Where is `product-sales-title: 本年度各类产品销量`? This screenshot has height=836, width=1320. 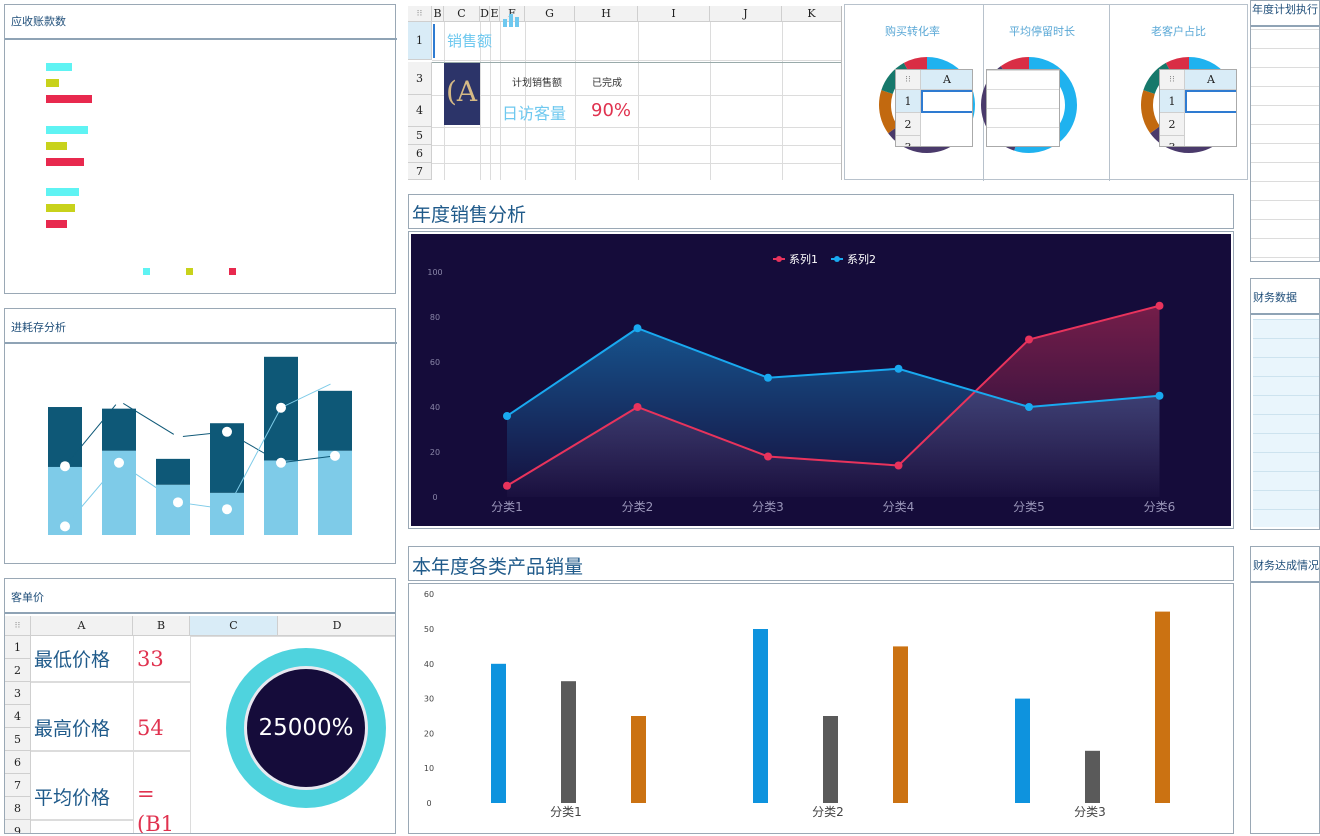
product-sales-title: 本年度各类产品销量 is located at coordinates (498, 567).